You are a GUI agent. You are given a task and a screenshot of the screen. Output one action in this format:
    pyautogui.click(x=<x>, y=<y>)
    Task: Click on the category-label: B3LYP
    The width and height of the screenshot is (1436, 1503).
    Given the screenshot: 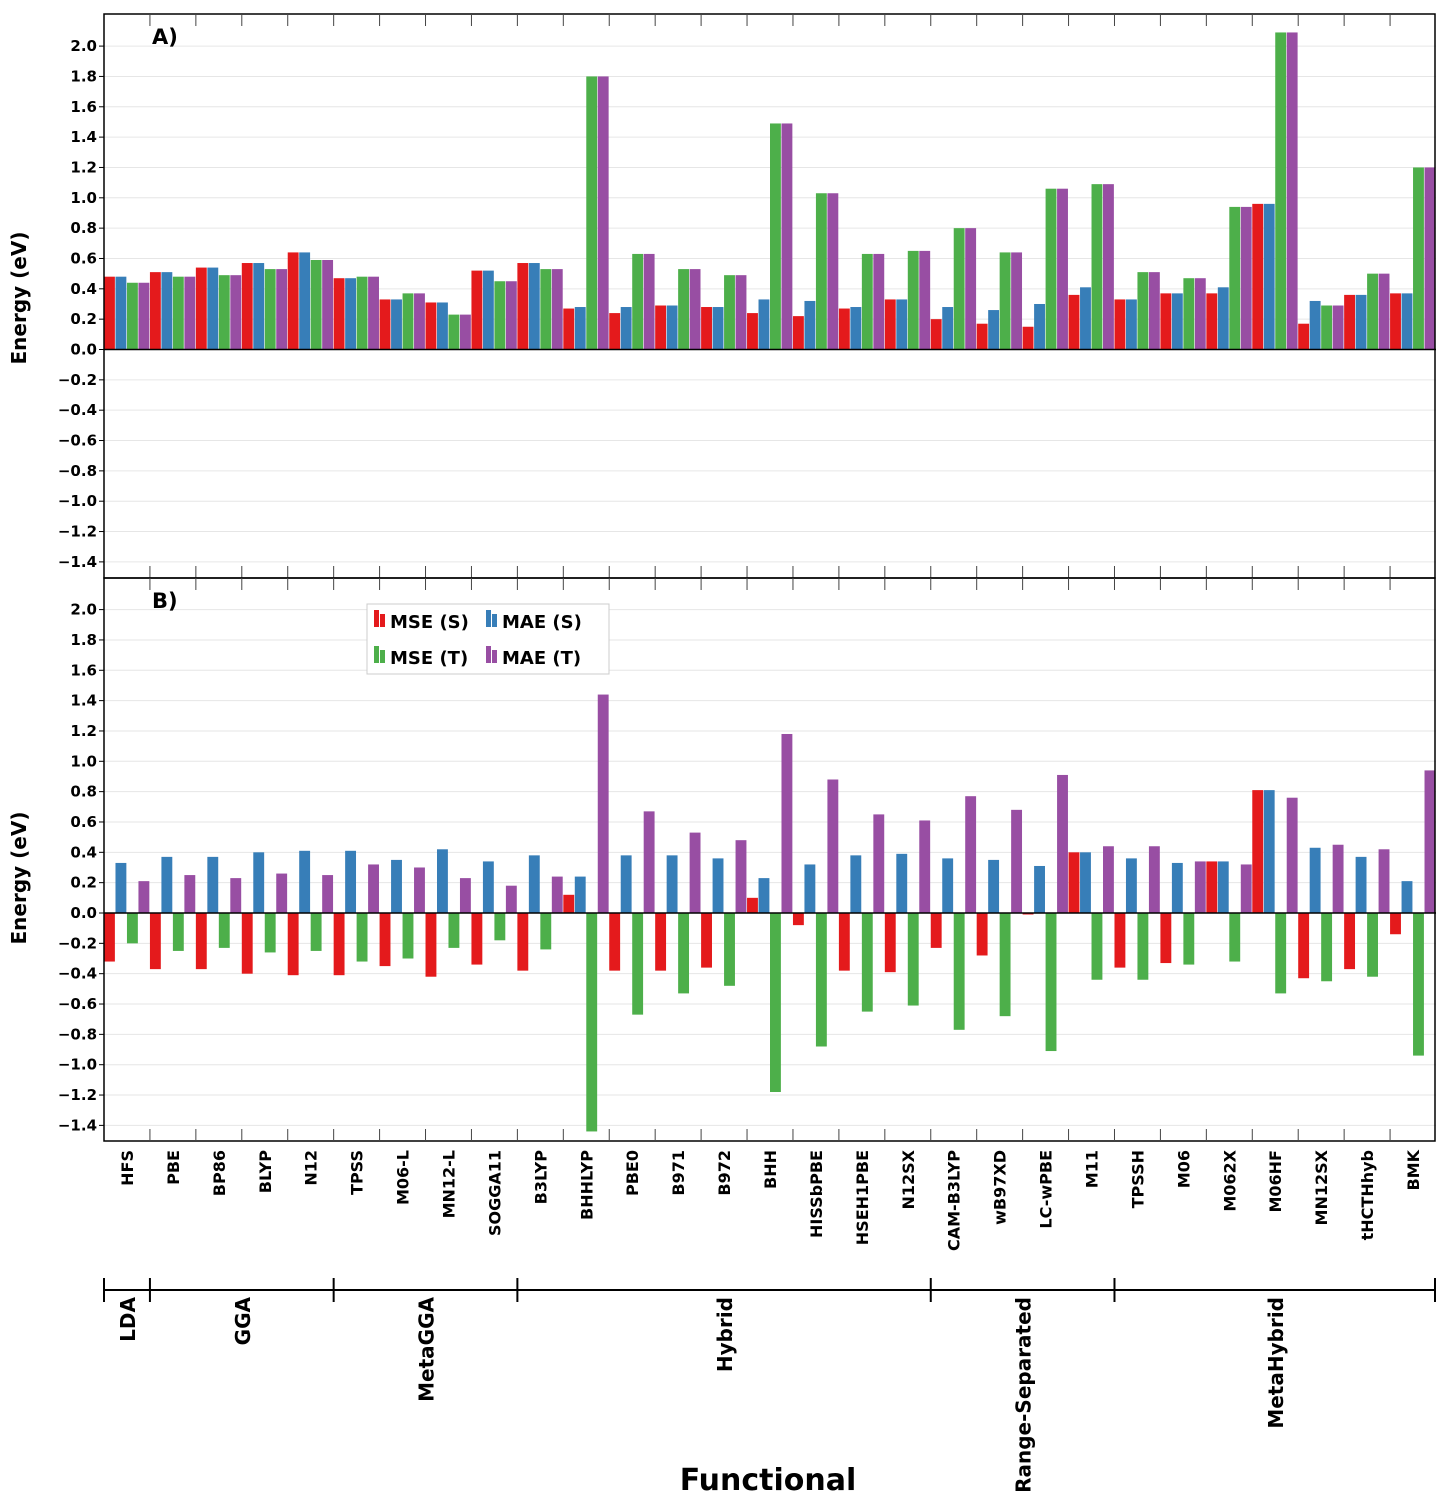 What is the action you would take?
    pyautogui.click(x=540, y=1177)
    